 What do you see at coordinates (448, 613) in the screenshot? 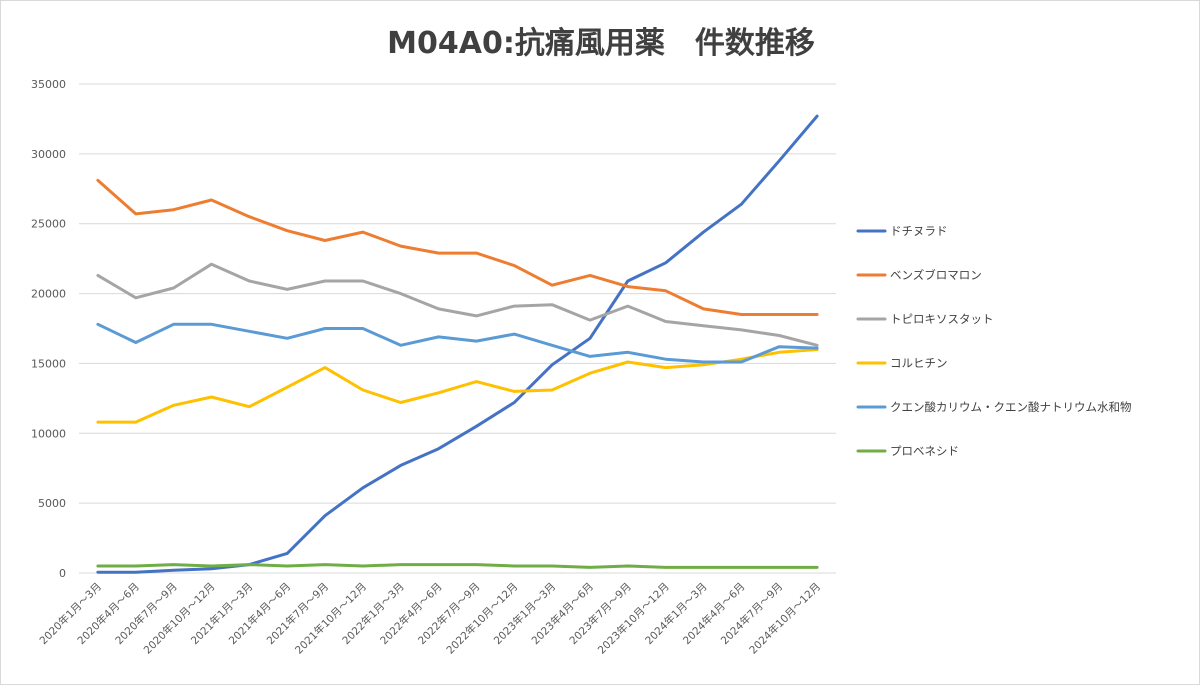
I see `x-tick-label-10: 2022年7月～9月` at bounding box center [448, 613].